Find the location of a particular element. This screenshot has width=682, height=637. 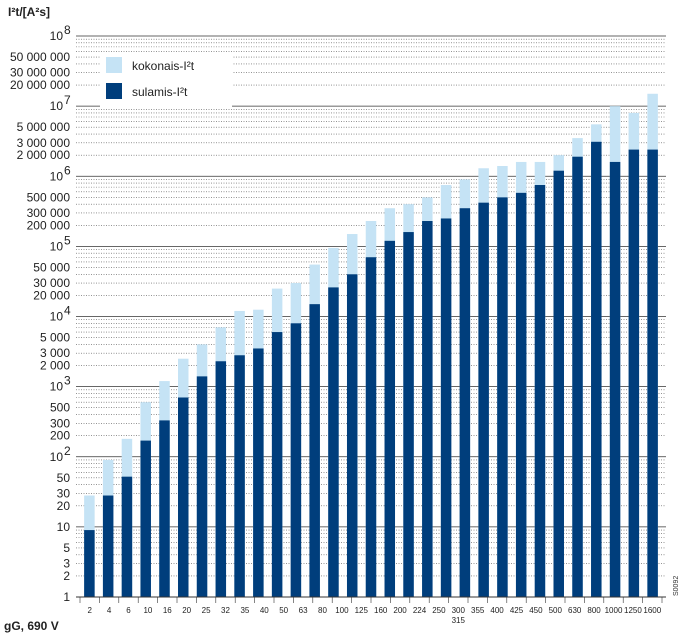

y-tick-exponent: 4 is located at coordinates (67, 311).